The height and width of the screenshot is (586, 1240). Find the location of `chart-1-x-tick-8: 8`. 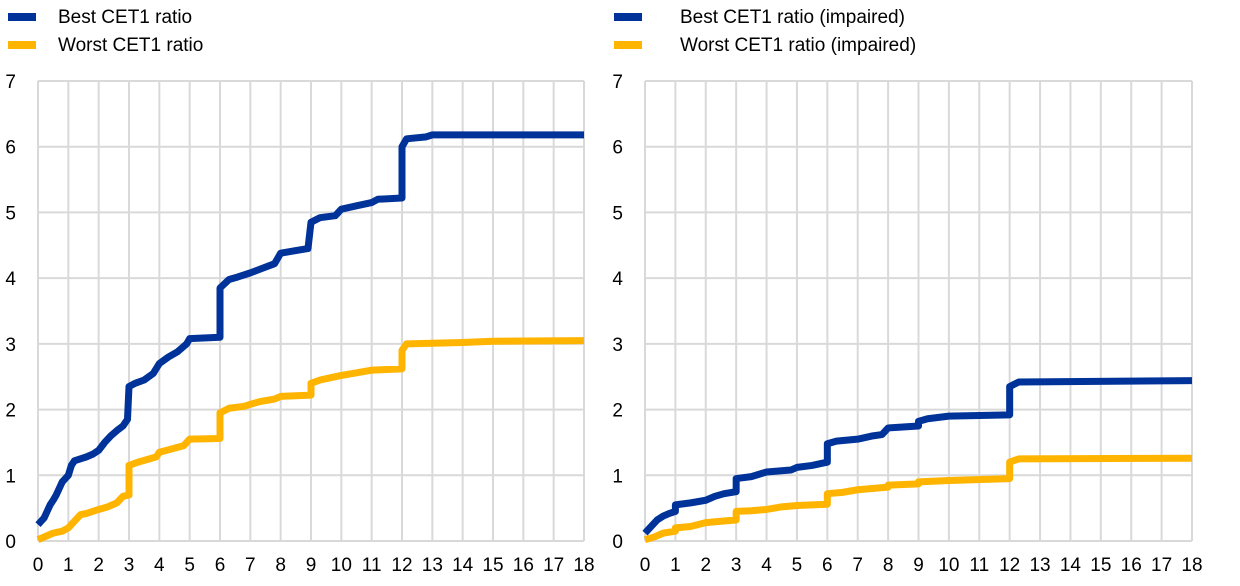

chart-1-x-tick-8: 8 is located at coordinates (280, 565).